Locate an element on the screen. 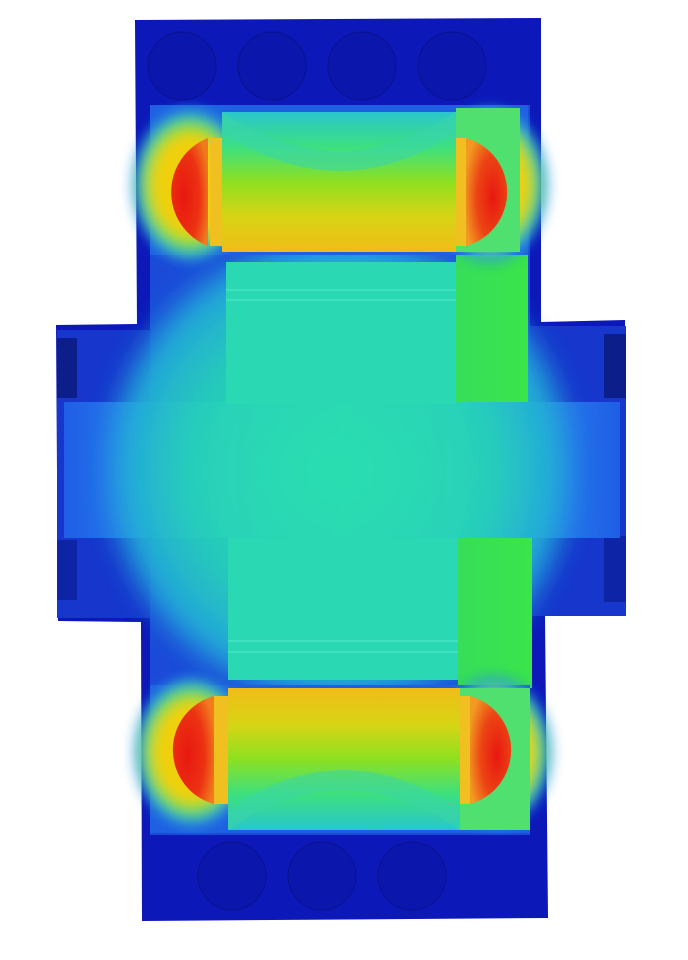 The width and height of the screenshot is (688, 960). upper-left-hot-spot is located at coordinates (189, 192).